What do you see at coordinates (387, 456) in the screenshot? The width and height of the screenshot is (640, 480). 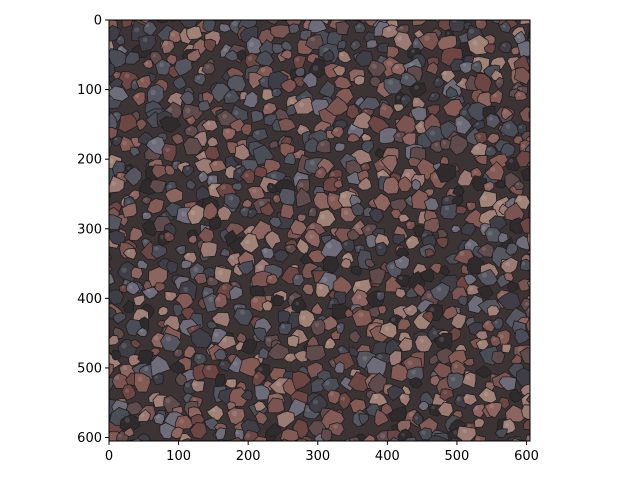 I see `x-tick-label: 400` at bounding box center [387, 456].